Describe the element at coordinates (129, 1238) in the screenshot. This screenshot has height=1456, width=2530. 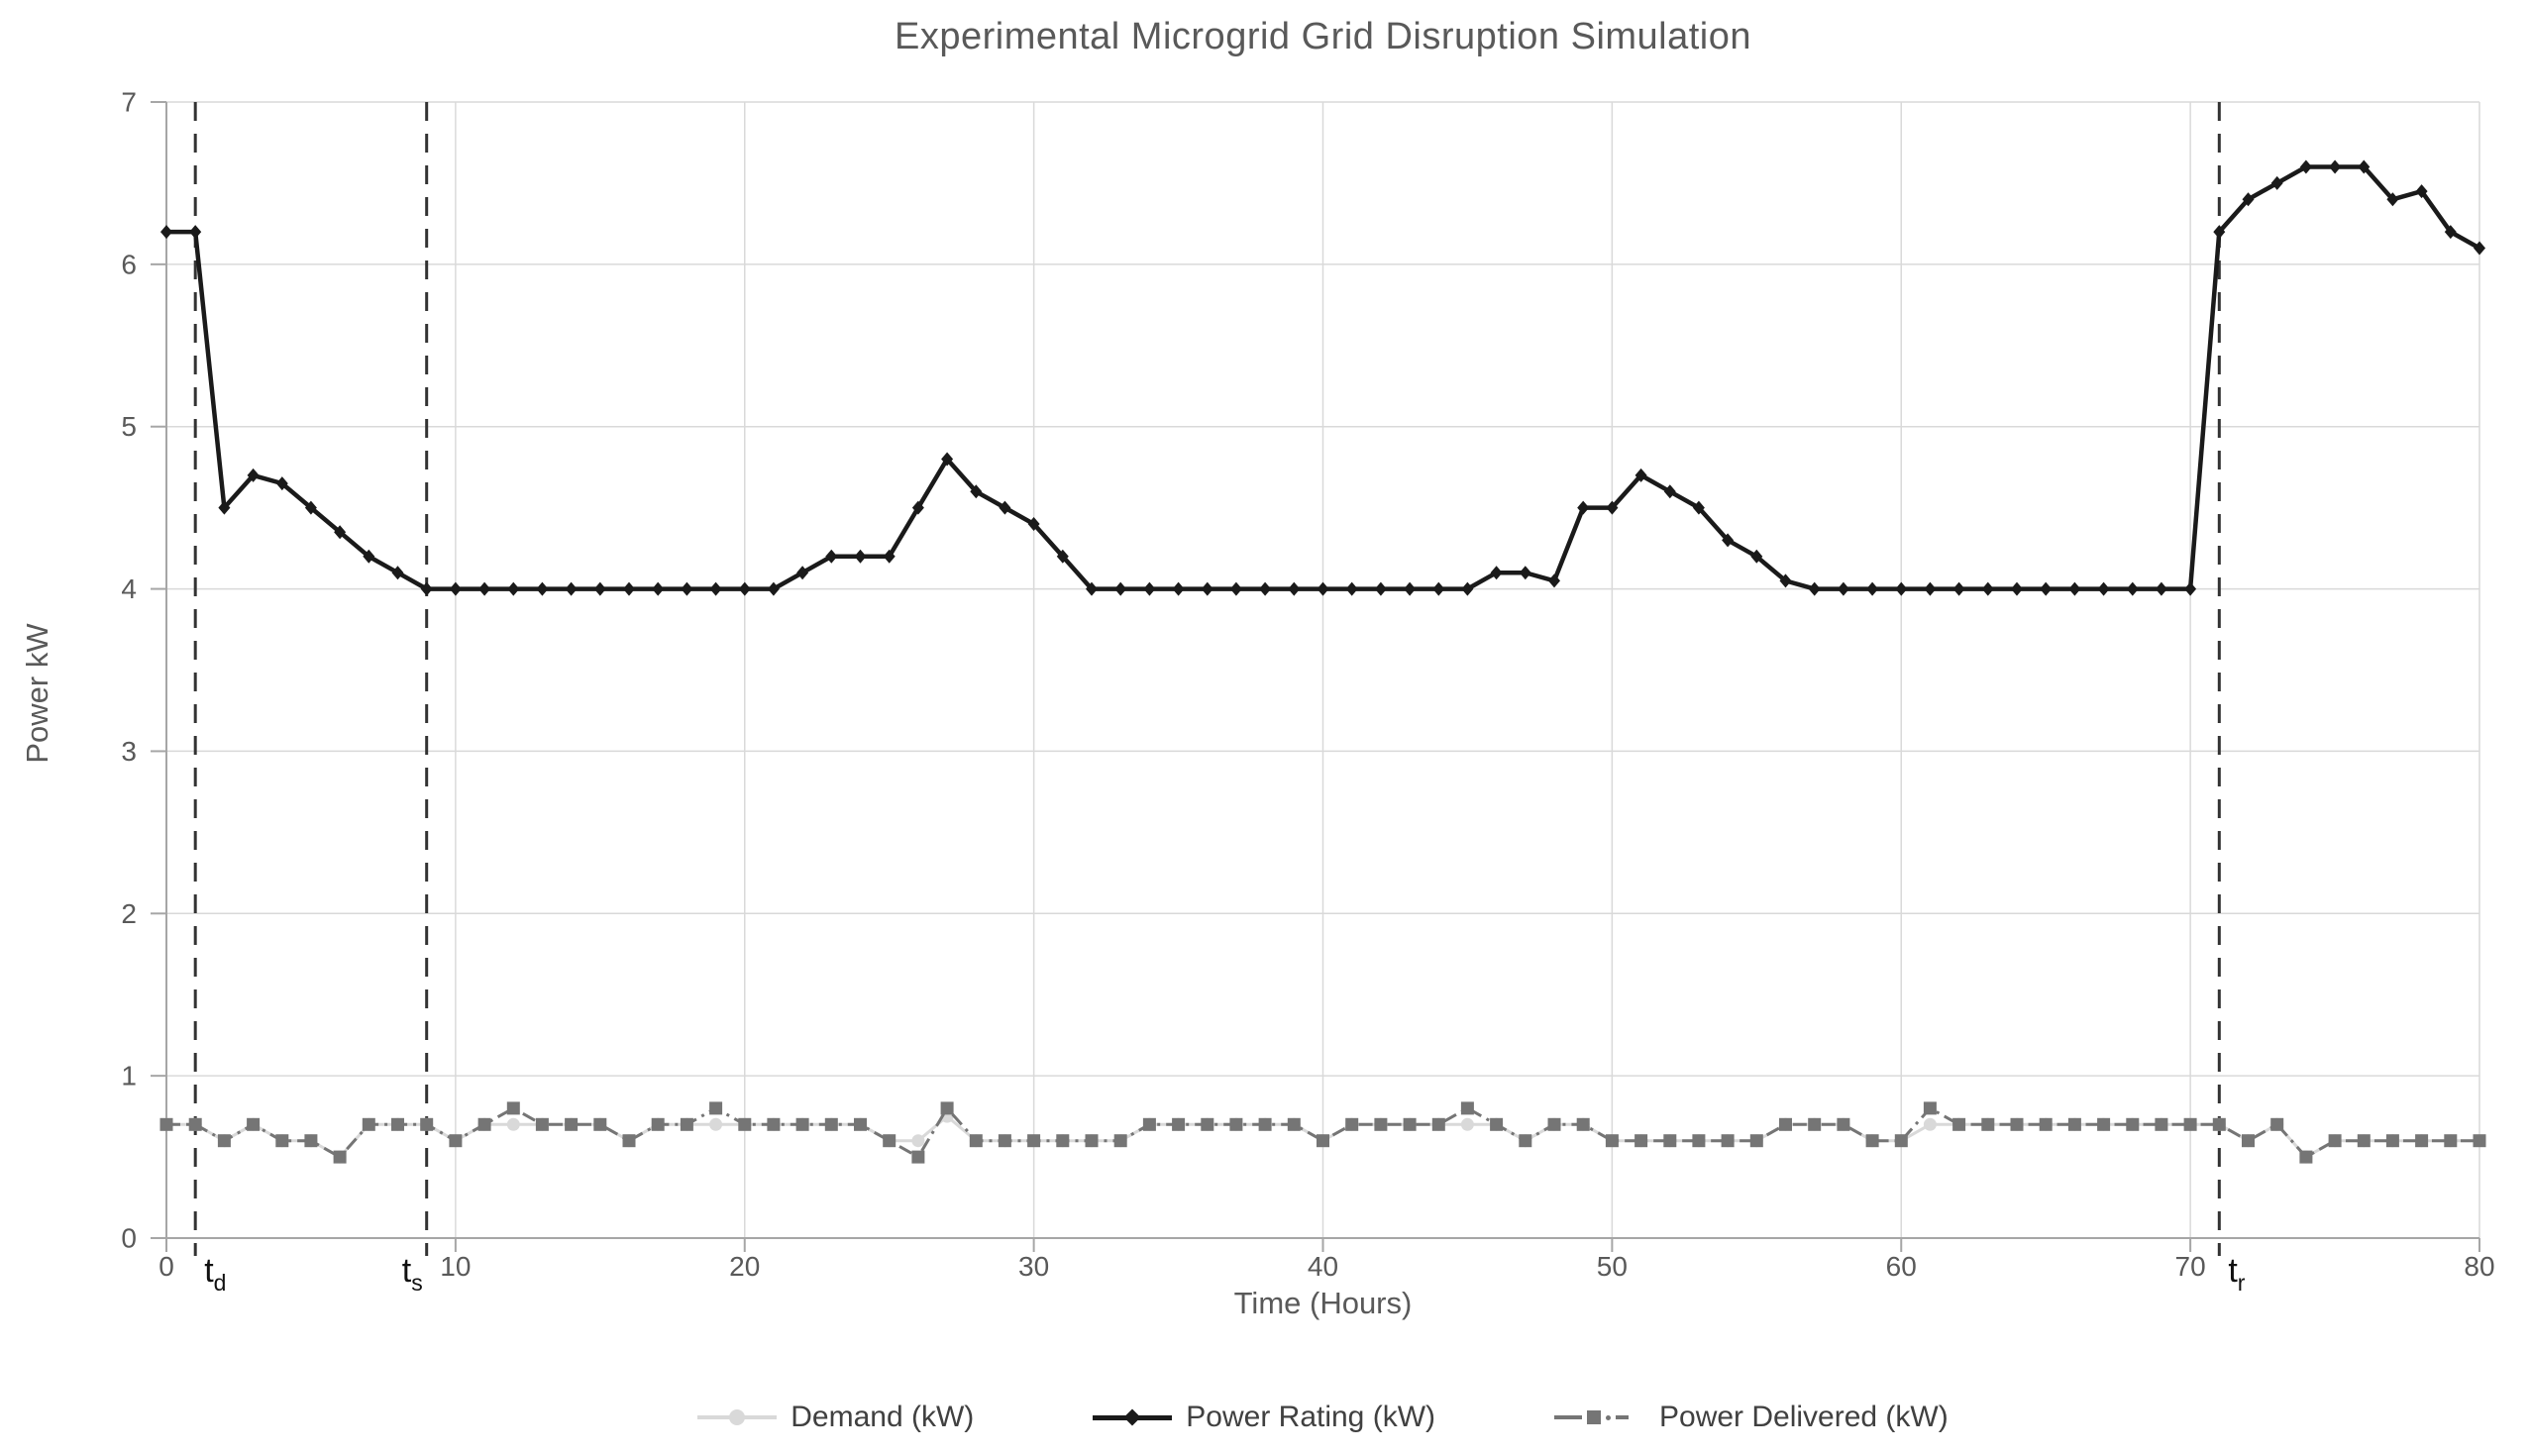
I see `y-tick-label: 0` at that location.